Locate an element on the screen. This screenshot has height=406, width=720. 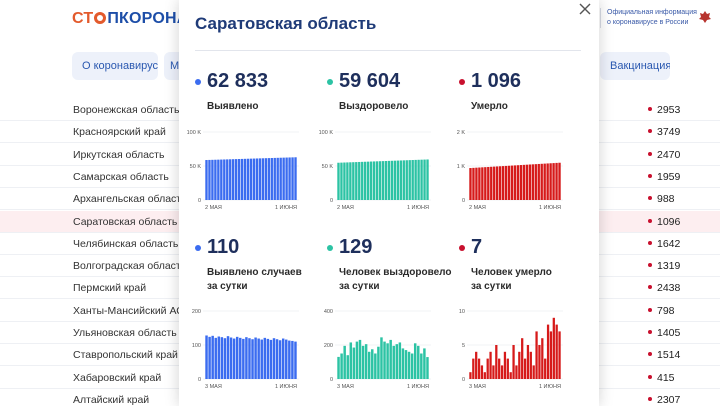
region-name: Пермский край is located at coordinates (110, 288).